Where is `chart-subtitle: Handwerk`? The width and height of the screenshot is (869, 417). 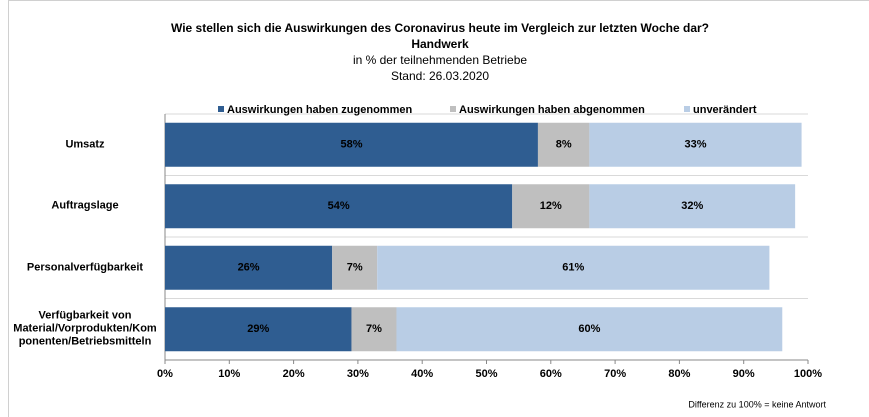 chart-subtitle: Handwerk is located at coordinates (440, 44).